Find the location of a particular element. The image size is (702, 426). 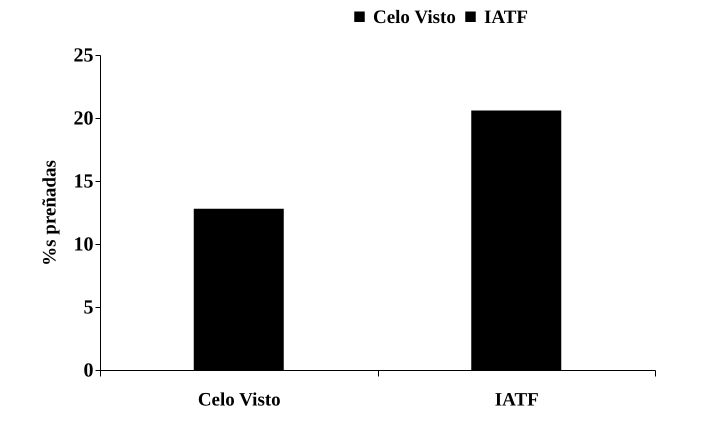

y-tick-label: 15 is located at coordinates (84, 181).